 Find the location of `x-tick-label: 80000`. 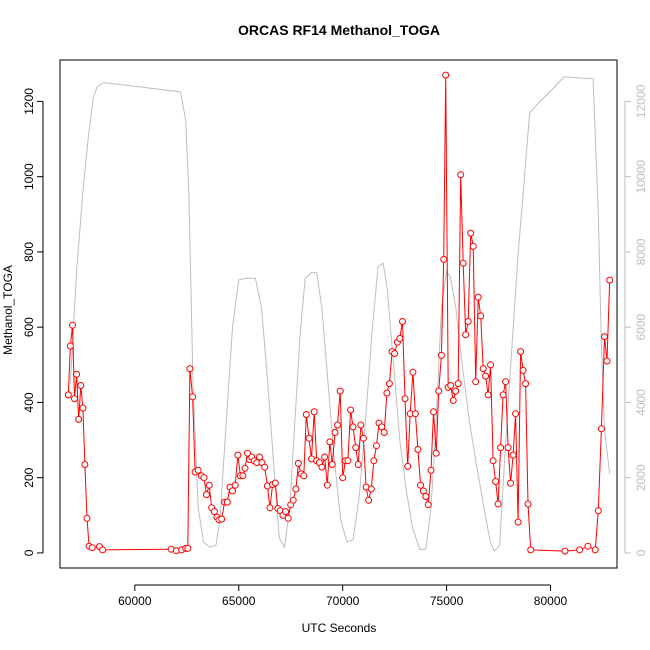

x-tick-label: 80000 is located at coordinates (551, 601).